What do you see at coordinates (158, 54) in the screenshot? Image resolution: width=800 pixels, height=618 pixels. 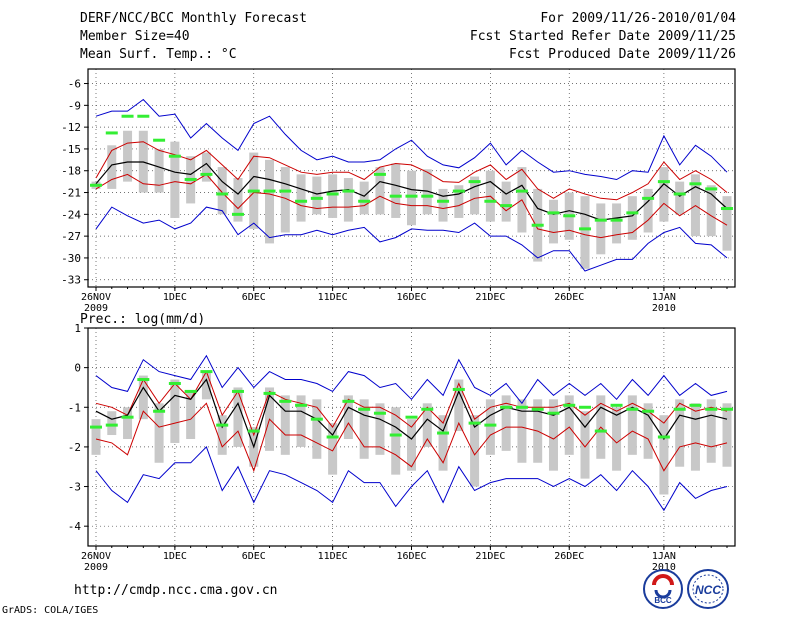 I see `variable-label: Mean Surf. Temp.: °C` at bounding box center [158, 54].